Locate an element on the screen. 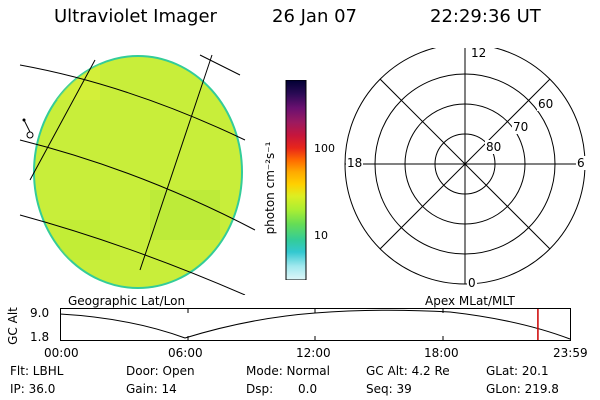 The width and height of the screenshot is (600, 400). gain-readout: Gain: 14 is located at coordinates (151, 389).